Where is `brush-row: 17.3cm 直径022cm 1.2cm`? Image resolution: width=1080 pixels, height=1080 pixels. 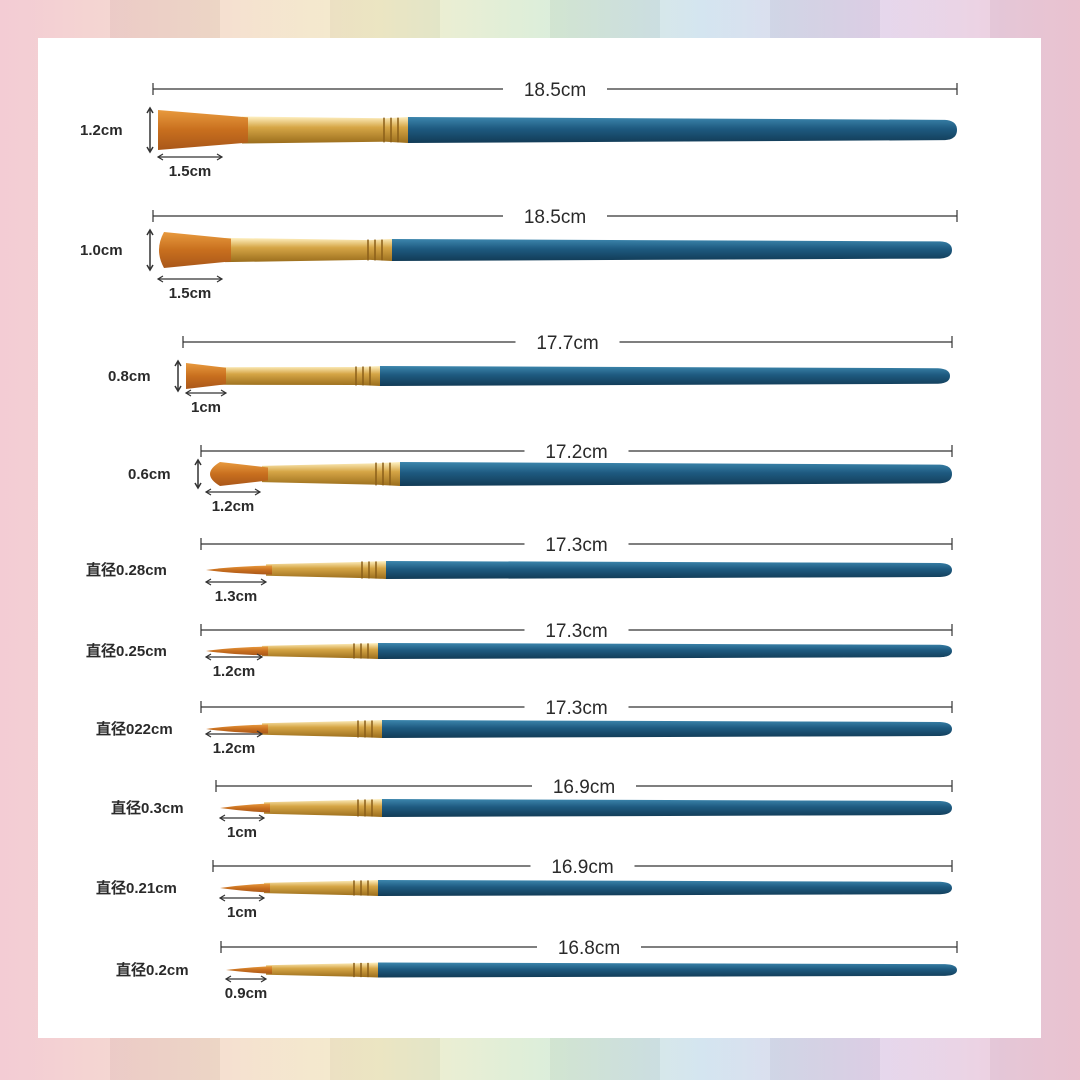 brush-row: 17.3cm 直径022cm 1.2cm is located at coordinates (524, 727).